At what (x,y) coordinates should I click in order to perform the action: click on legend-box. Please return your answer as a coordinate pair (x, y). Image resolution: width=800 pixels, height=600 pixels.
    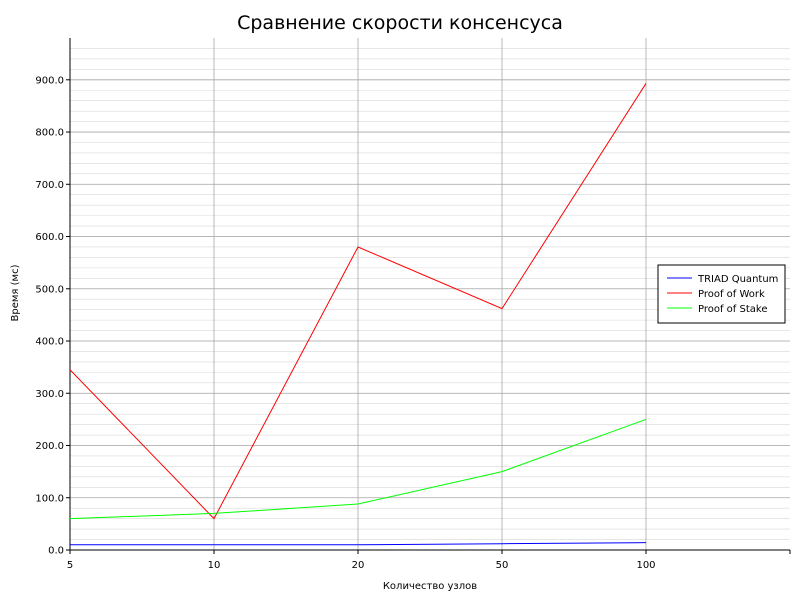
    Looking at the image, I should click on (721, 294).